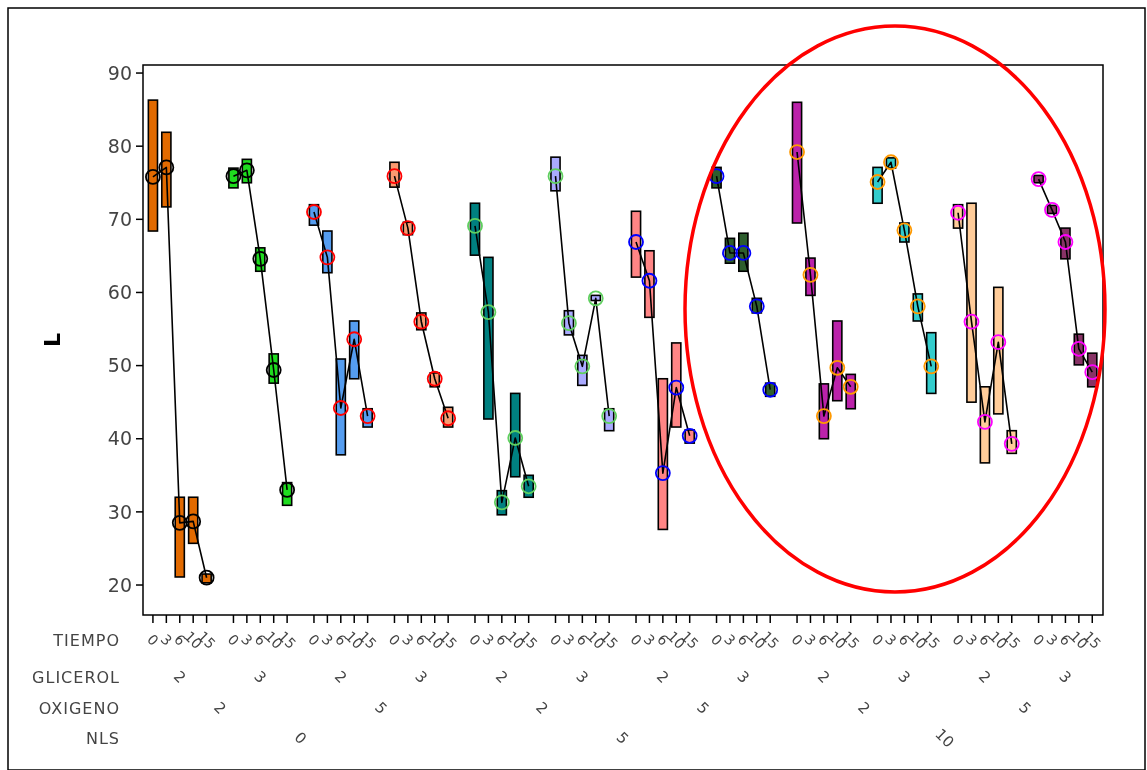 This screenshot has width=1147, height=770. I want to click on y-tick-label: 70, so click(119, 218).